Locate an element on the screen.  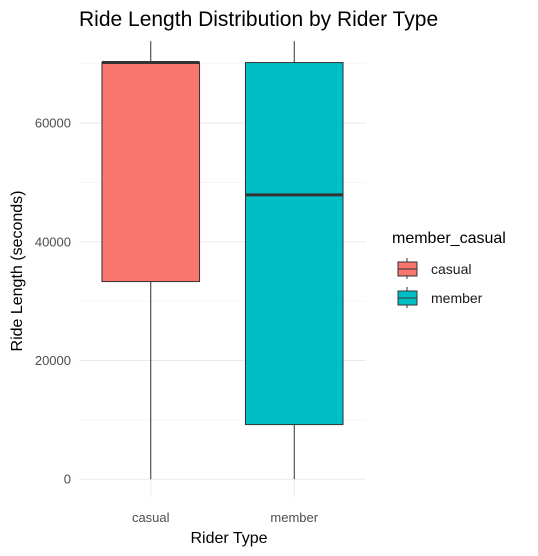
legend: member_casual casual member is located at coordinates (449, 269).